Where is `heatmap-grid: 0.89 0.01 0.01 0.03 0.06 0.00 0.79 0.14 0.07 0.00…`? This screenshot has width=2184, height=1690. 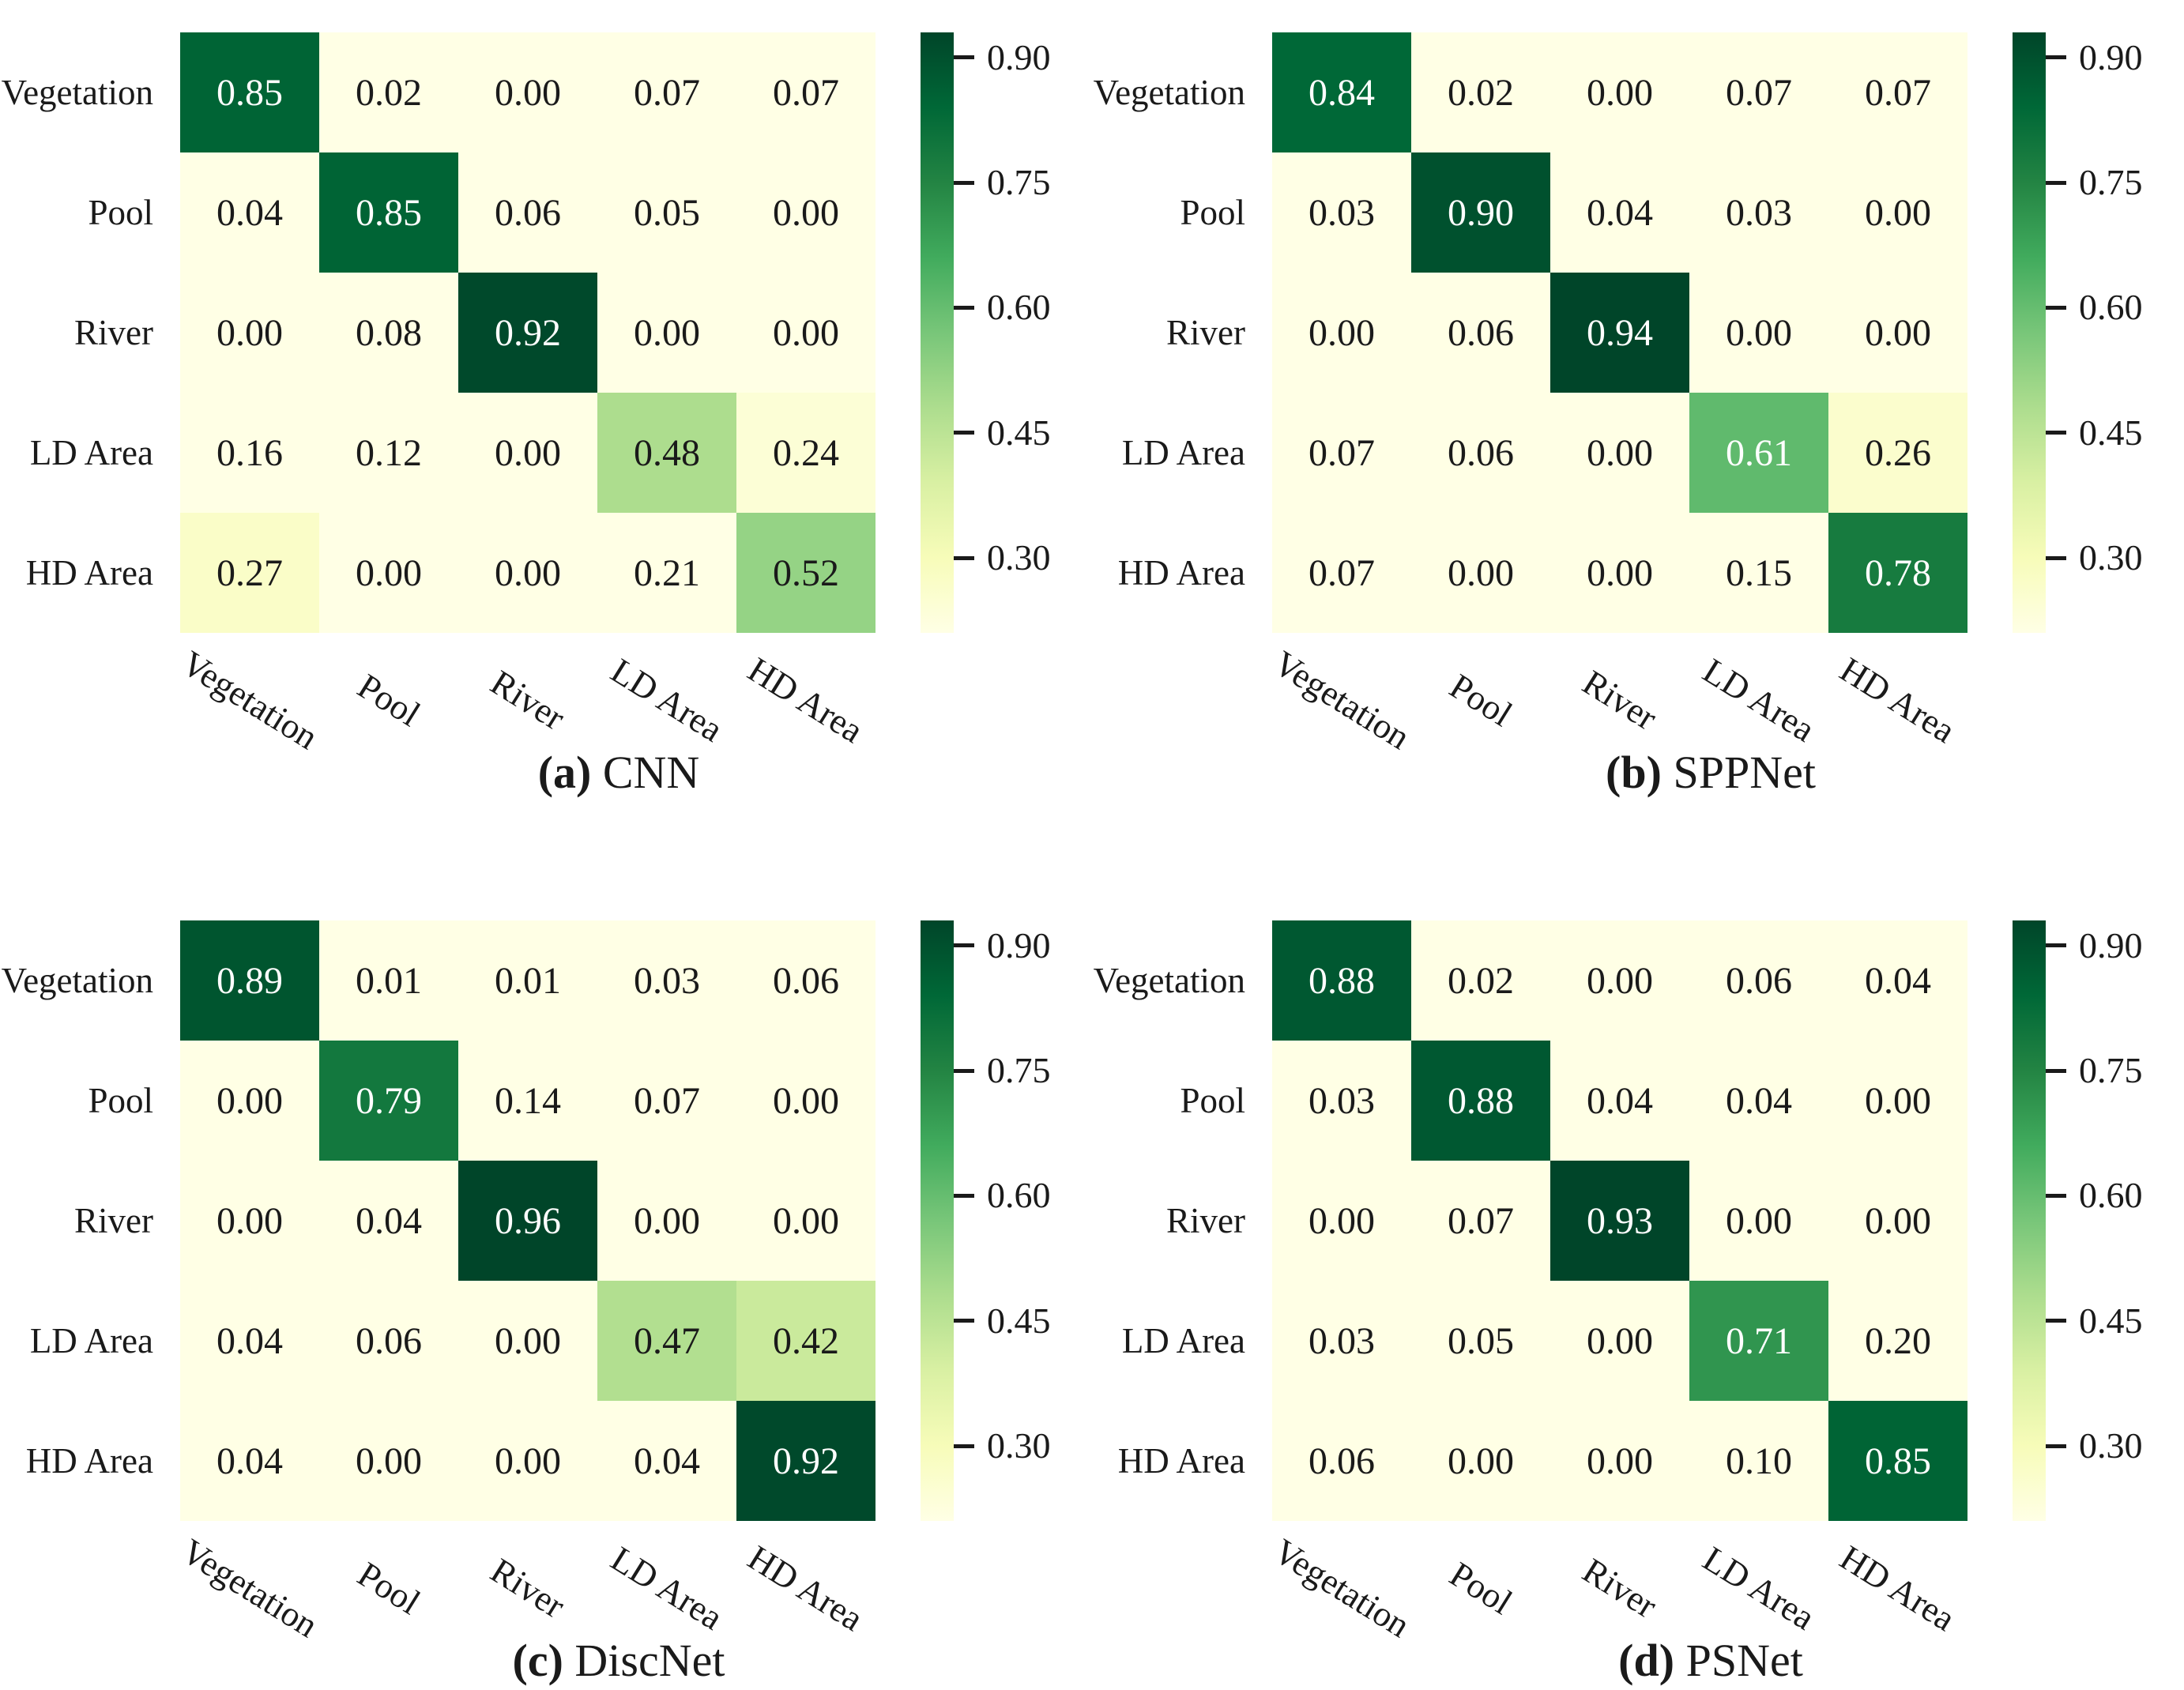
heatmap-grid: 0.89 0.01 0.01 0.03 0.06 0.00 0.79 0.14 0.07 0.00… is located at coordinates (527, 1220).